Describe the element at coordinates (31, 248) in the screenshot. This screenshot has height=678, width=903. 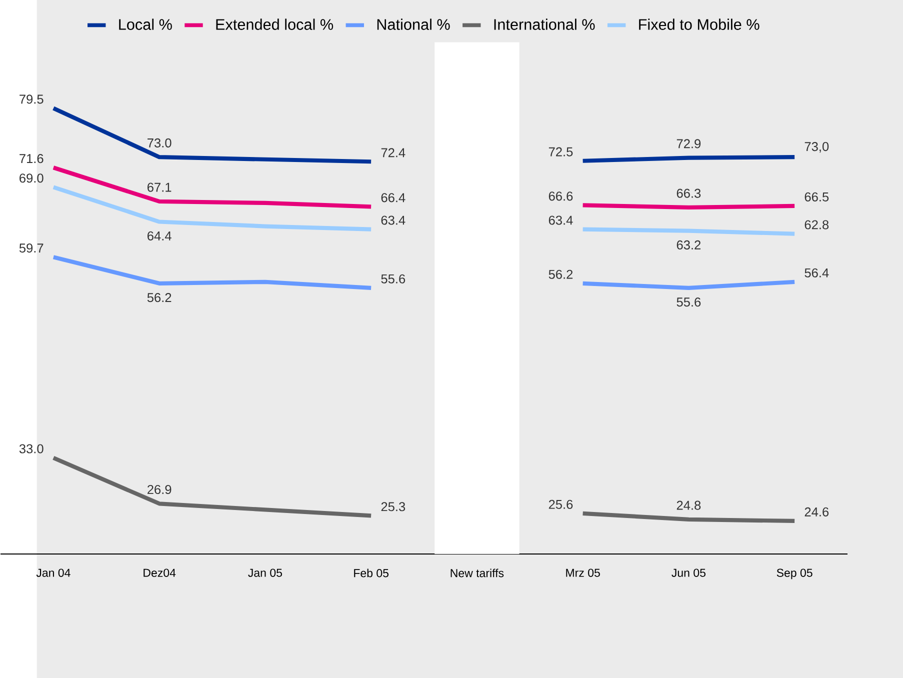
I see `data-label: 59.7` at that location.